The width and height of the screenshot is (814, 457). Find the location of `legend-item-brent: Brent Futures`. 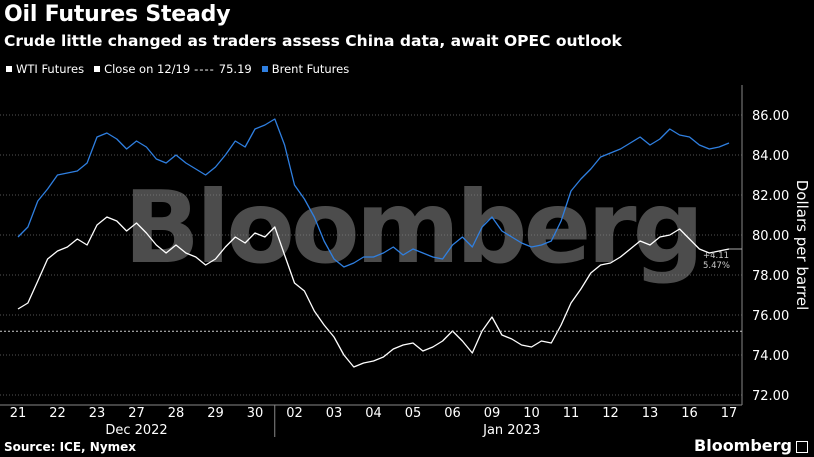

legend-item-brent: Brent Futures is located at coordinates (305, 69).